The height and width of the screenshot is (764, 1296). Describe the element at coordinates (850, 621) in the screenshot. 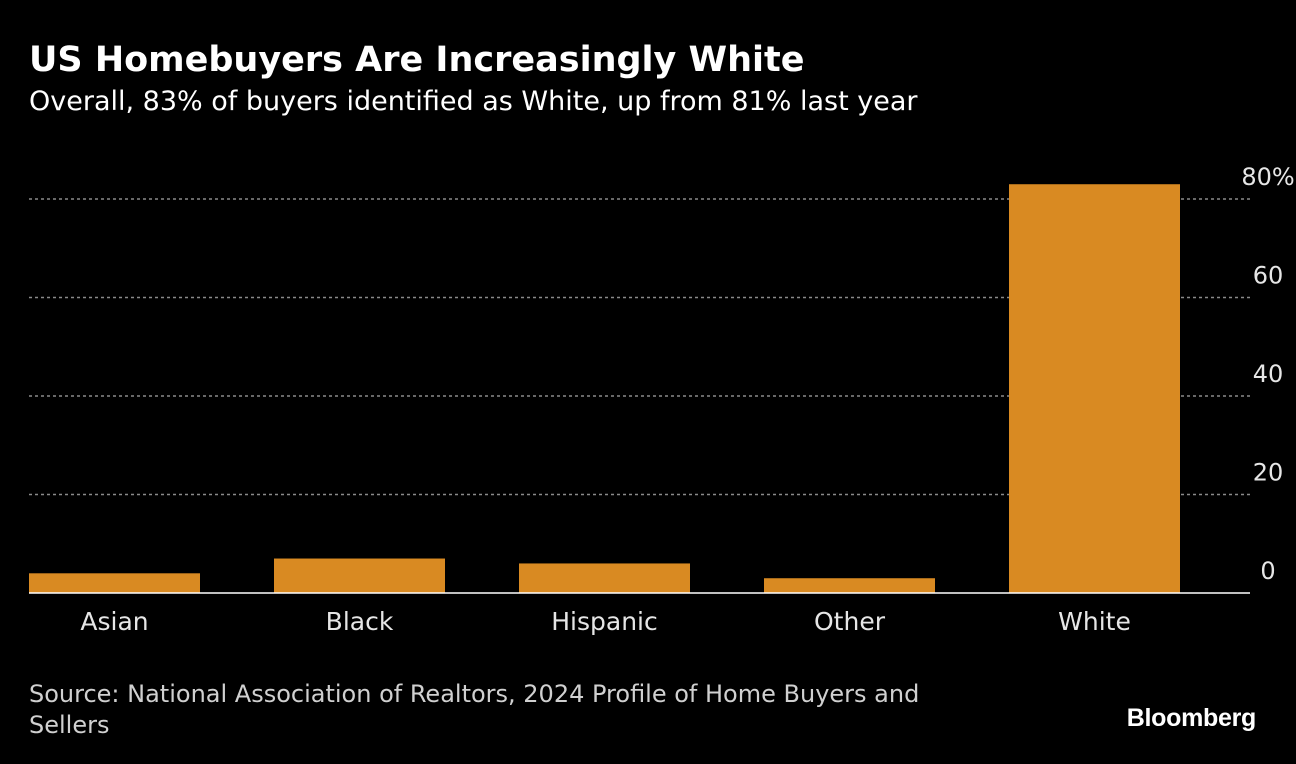

I see `x-tick-label-other: Other` at that location.